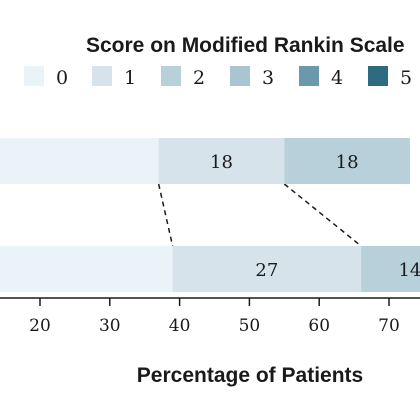 Image resolution: width=420 pixels, height=420 pixels. What do you see at coordinates (268, 78) in the screenshot?
I see `legend-label-3: 3` at bounding box center [268, 78].